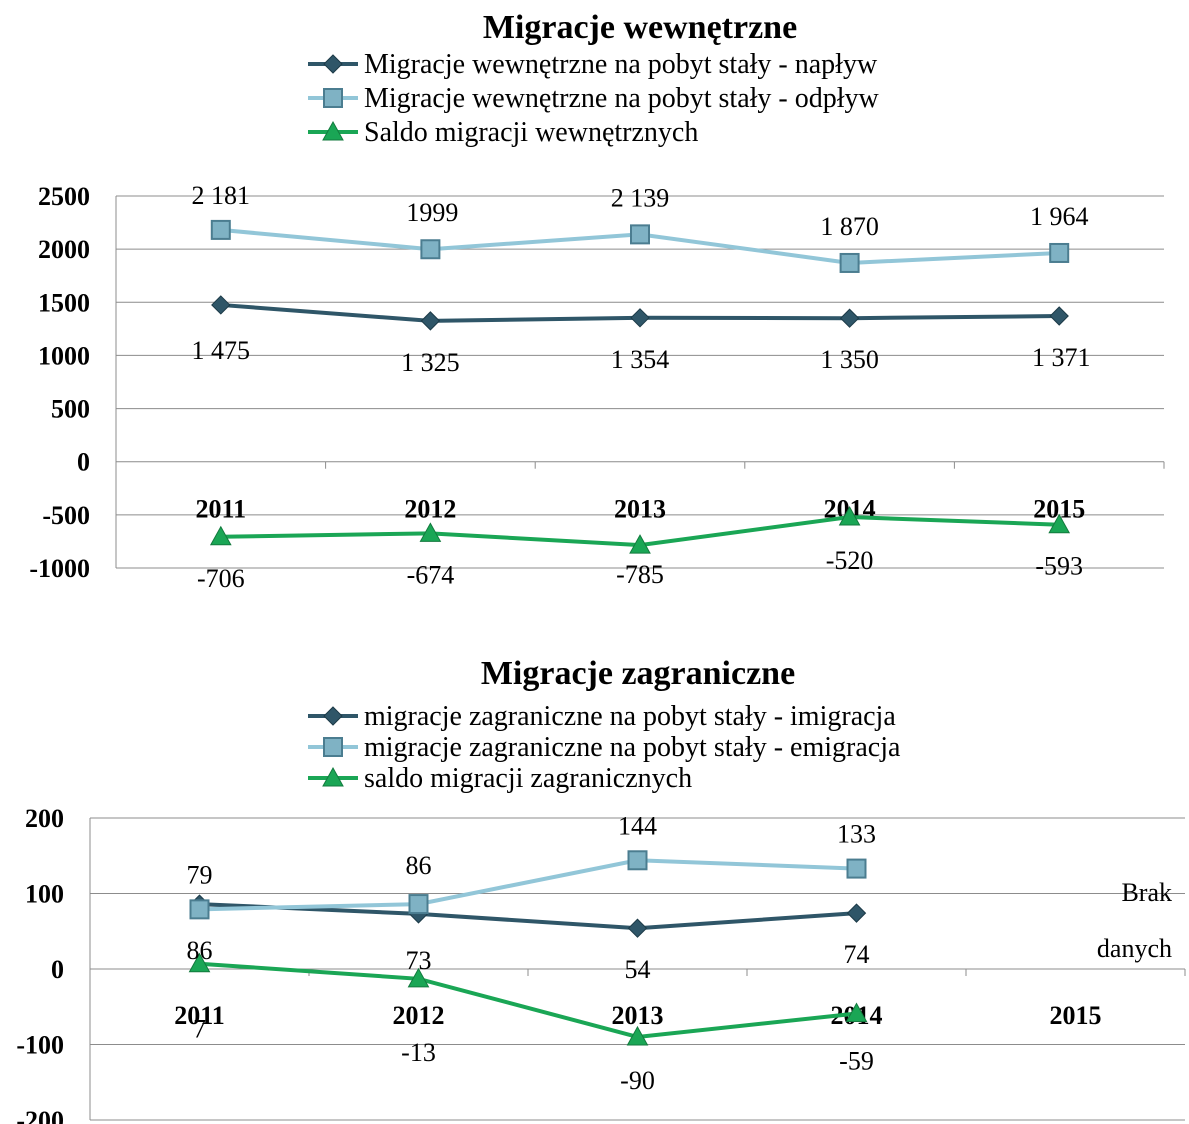  What do you see at coordinates (856, 834) in the screenshot?
I see `data-label: 133` at bounding box center [856, 834].